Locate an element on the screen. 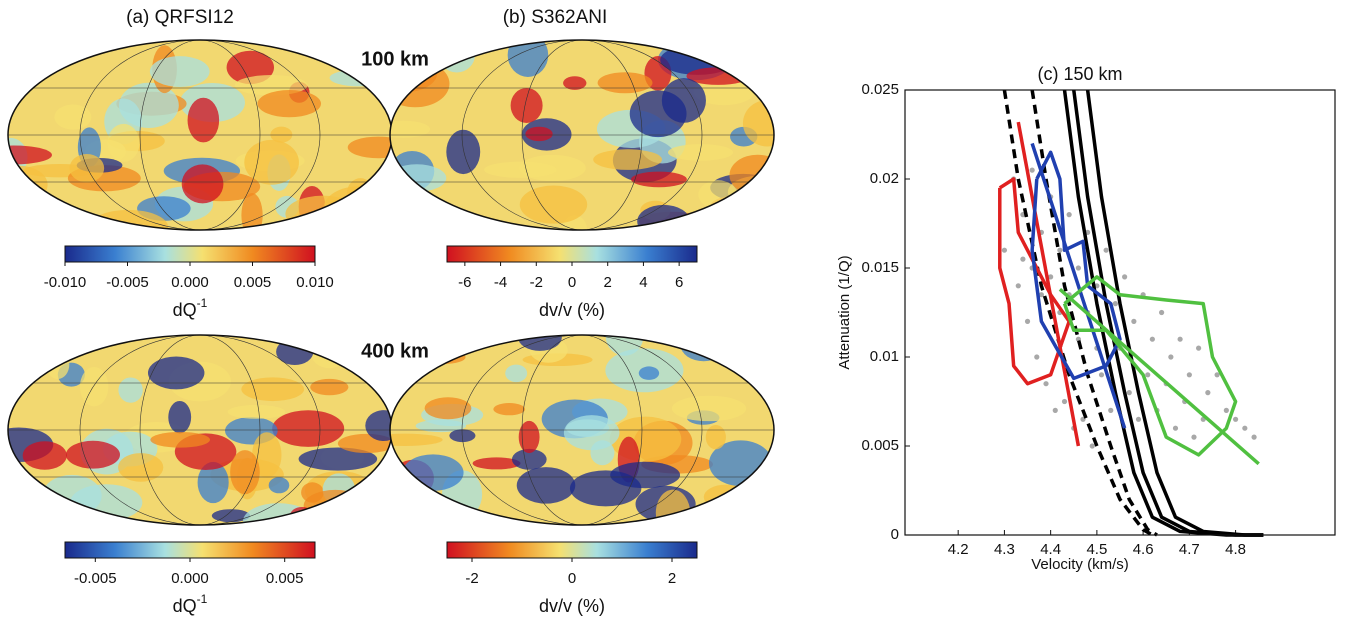 The width and height of the screenshot is (1349, 624). x-axis-label: Velocity (km/s) is located at coordinates (1080, 564).